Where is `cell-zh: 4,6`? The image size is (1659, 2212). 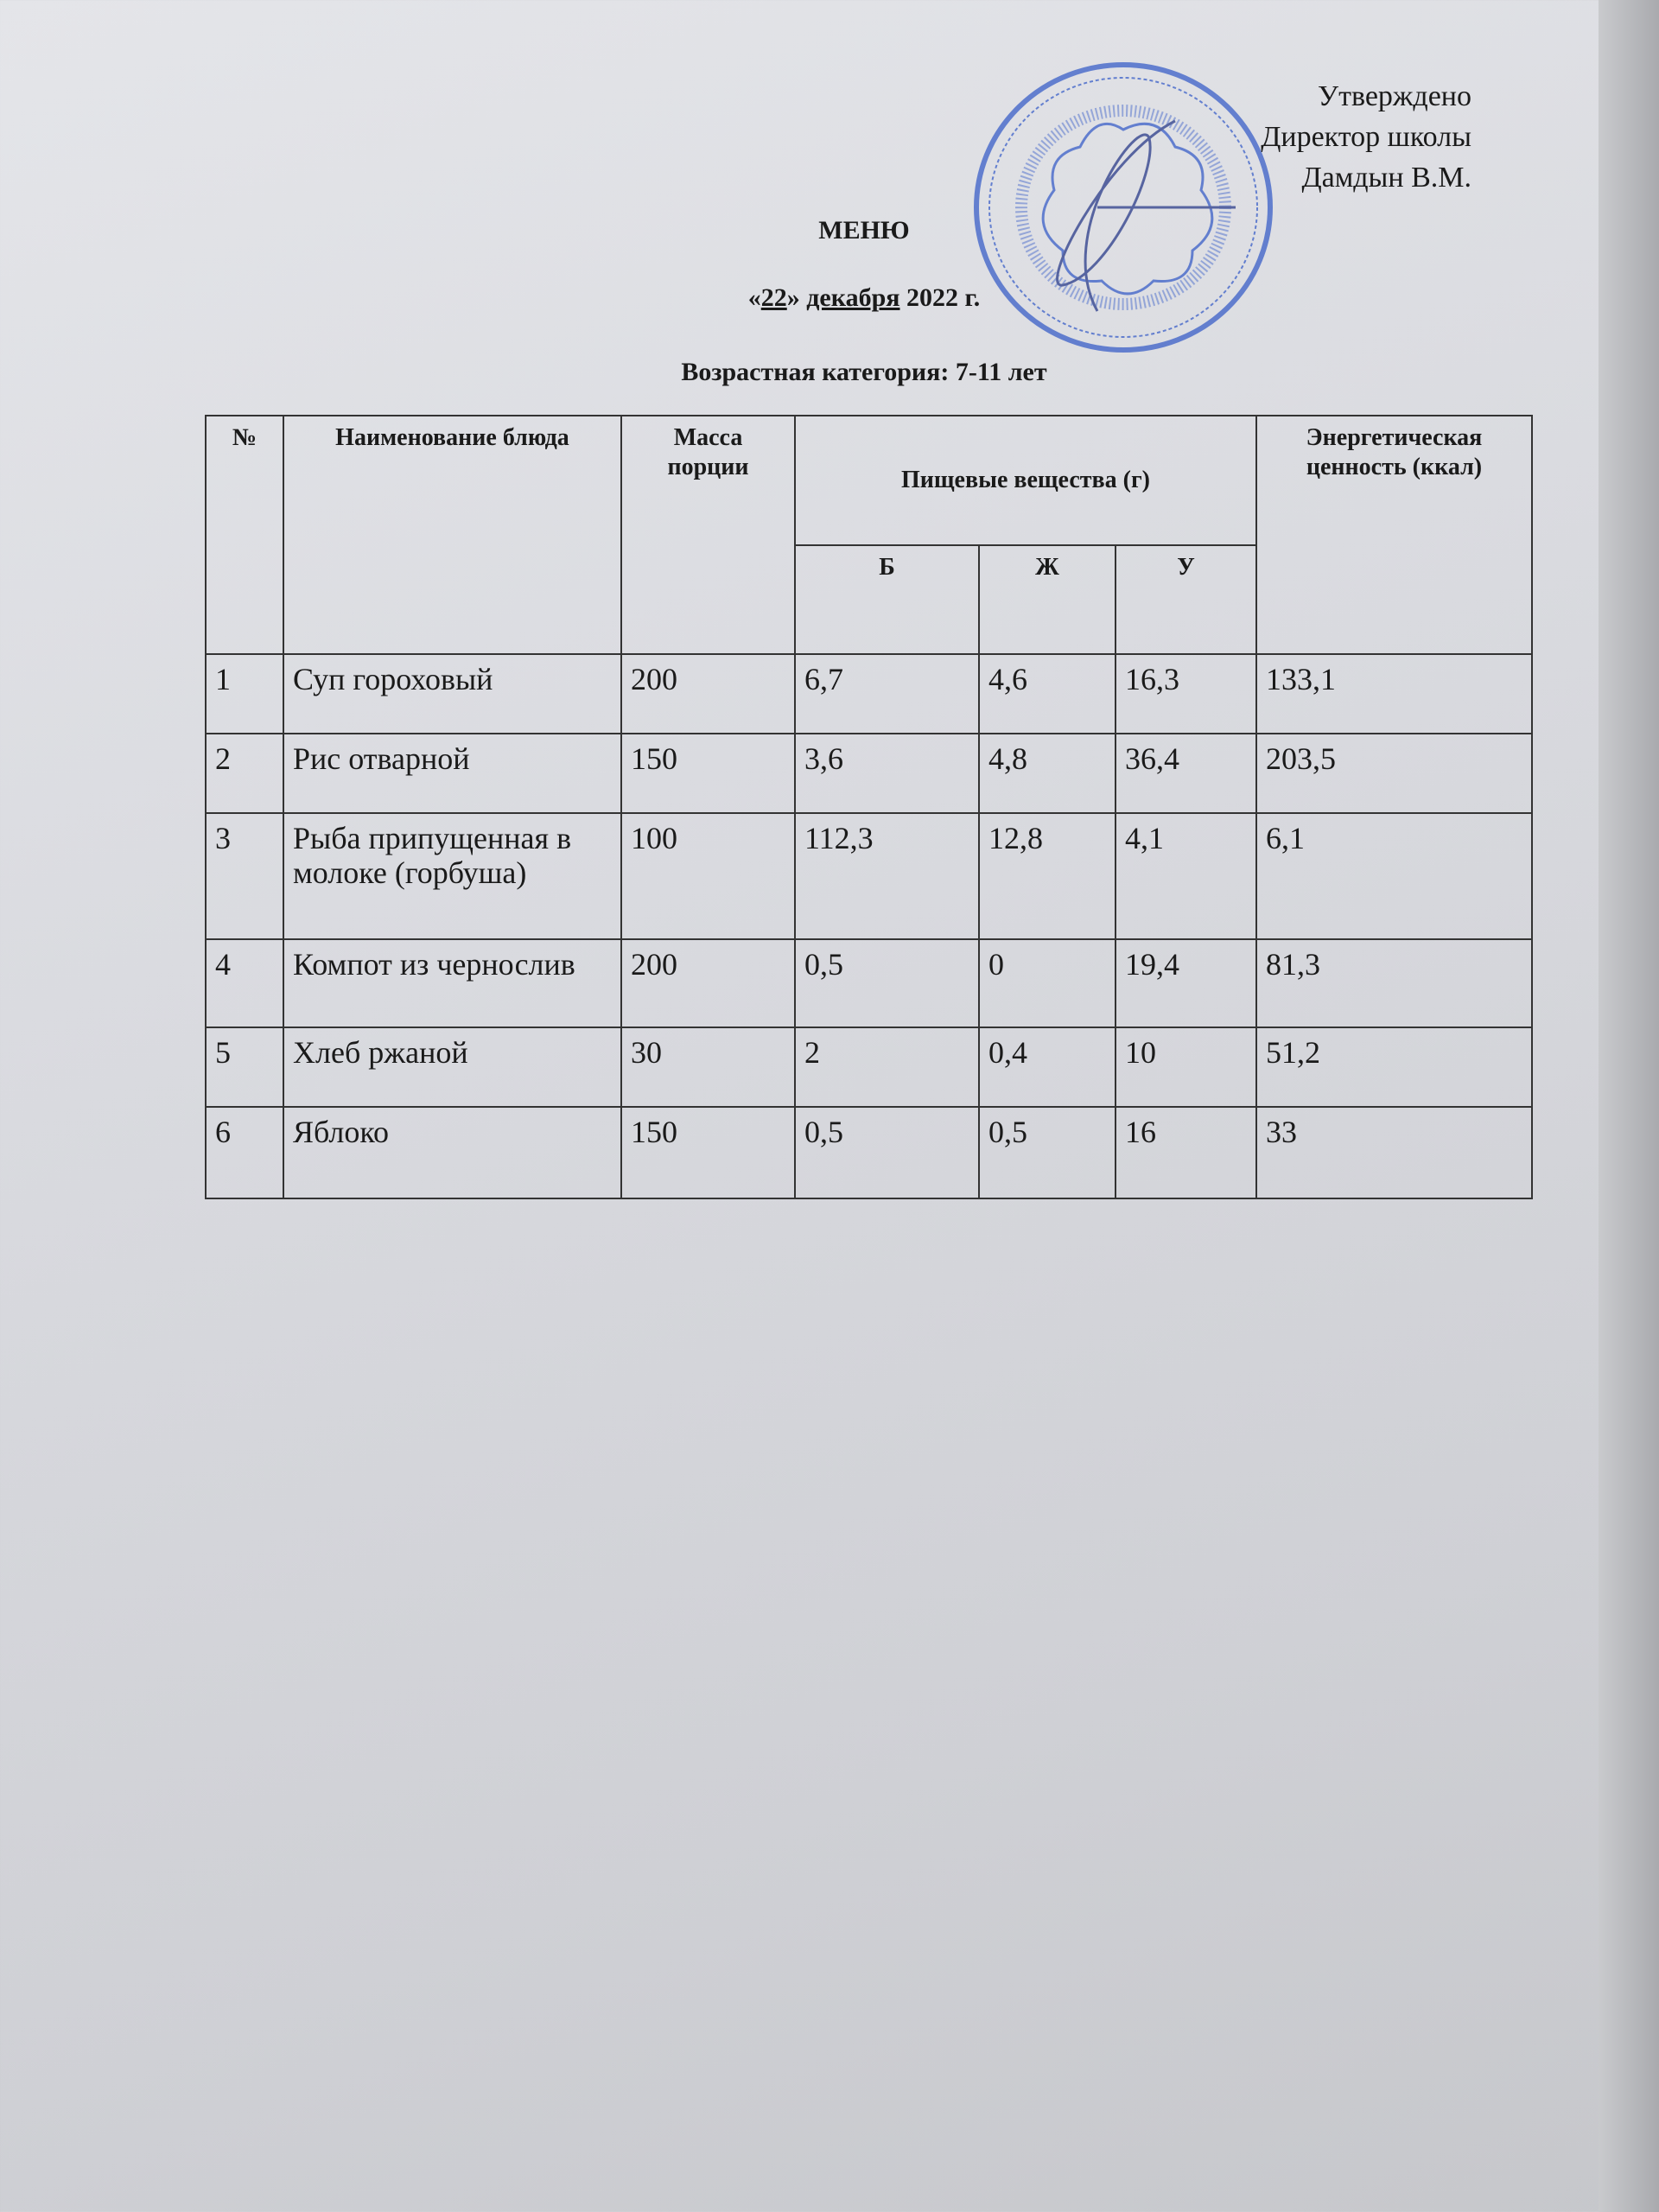 cell-zh: 4,6 is located at coordinates (1047, 693).